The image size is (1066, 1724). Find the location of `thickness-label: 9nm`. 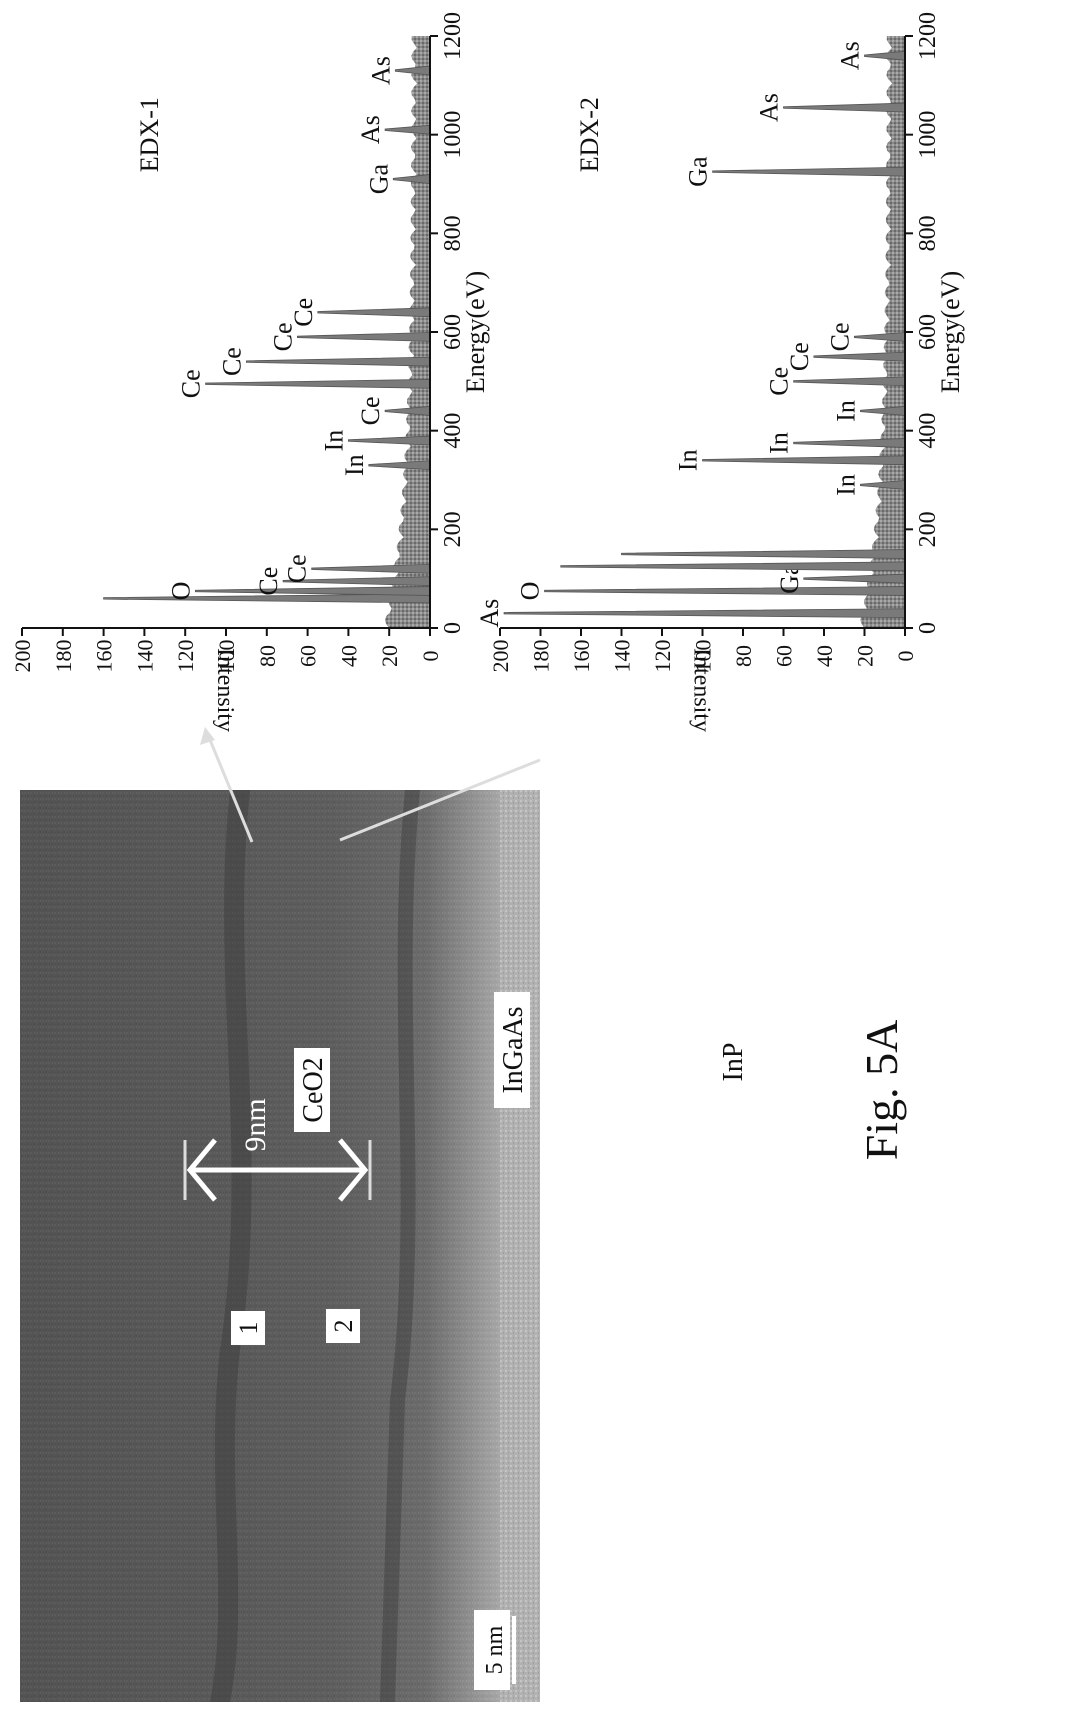

thickness-label: 9nm is located at coordinates (255, 1124).